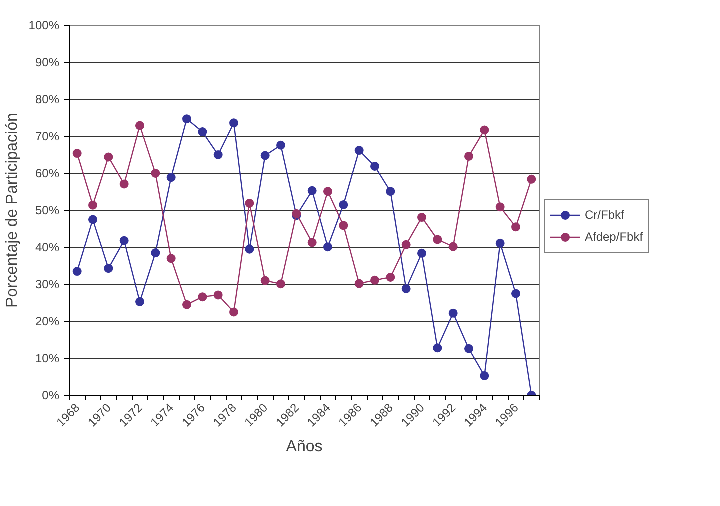  Describe the element at coordinates (51, 395) in the screenshot. I see `y-tick-label: 0%` at that location.